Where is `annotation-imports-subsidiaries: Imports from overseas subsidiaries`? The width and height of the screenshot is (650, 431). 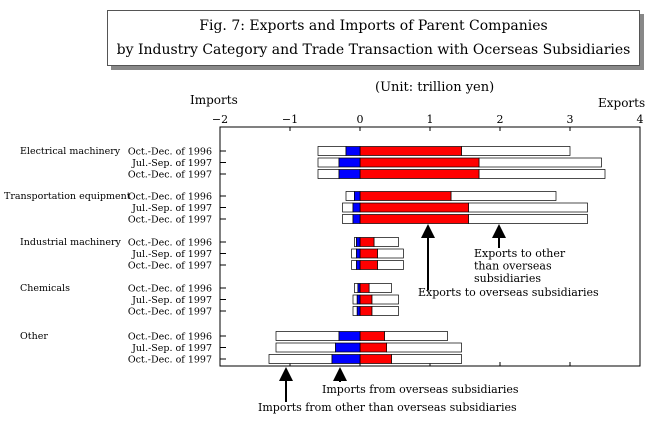
annotation-imports-subsidiaries: Imports from overseas subsidiaries is located at coordinates (420, 389).